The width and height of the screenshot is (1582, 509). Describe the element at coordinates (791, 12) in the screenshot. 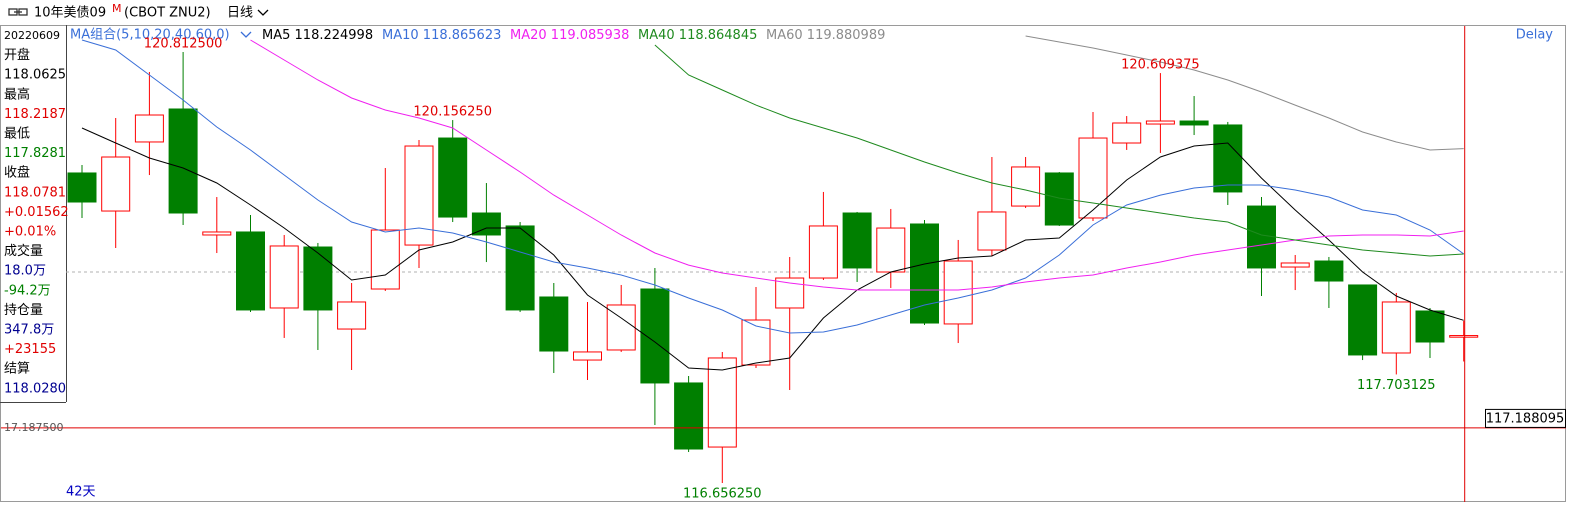

I see `toolbar` at that location.